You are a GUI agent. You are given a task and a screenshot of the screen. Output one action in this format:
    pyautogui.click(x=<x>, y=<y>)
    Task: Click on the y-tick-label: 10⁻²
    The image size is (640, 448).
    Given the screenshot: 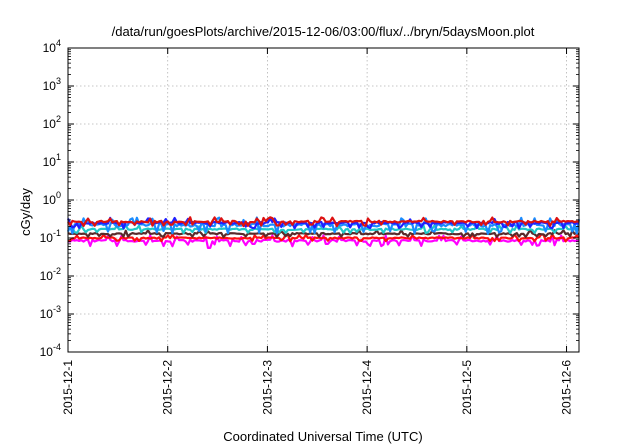 What is the action you would take?
    pyautogui.click(x=50, y=274)
    